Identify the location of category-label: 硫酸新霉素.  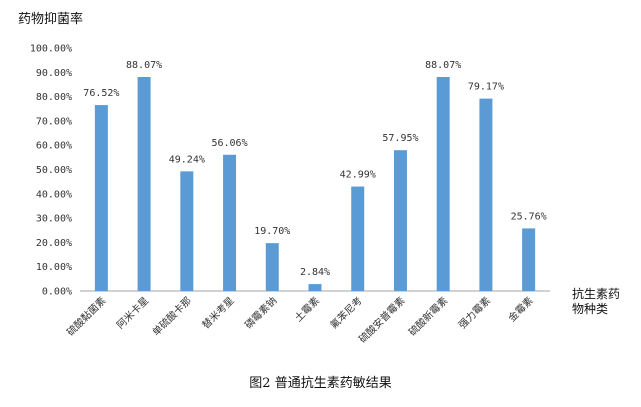
(428, 316).